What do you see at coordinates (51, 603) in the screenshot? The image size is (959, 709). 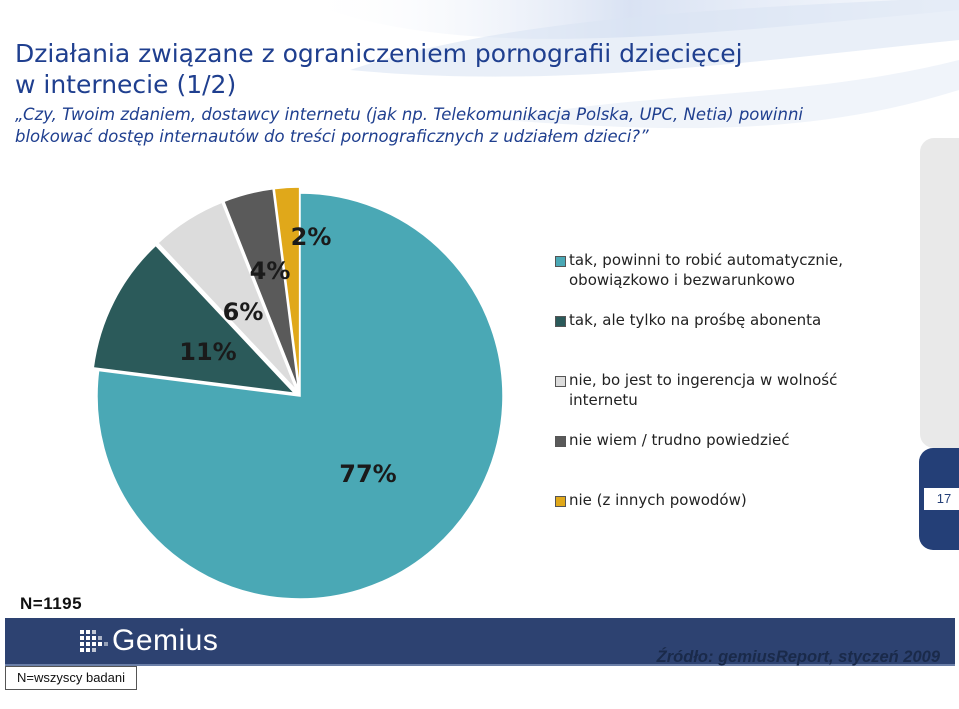 I see `sample-size: N=1195` at bounding box center [51, 603].